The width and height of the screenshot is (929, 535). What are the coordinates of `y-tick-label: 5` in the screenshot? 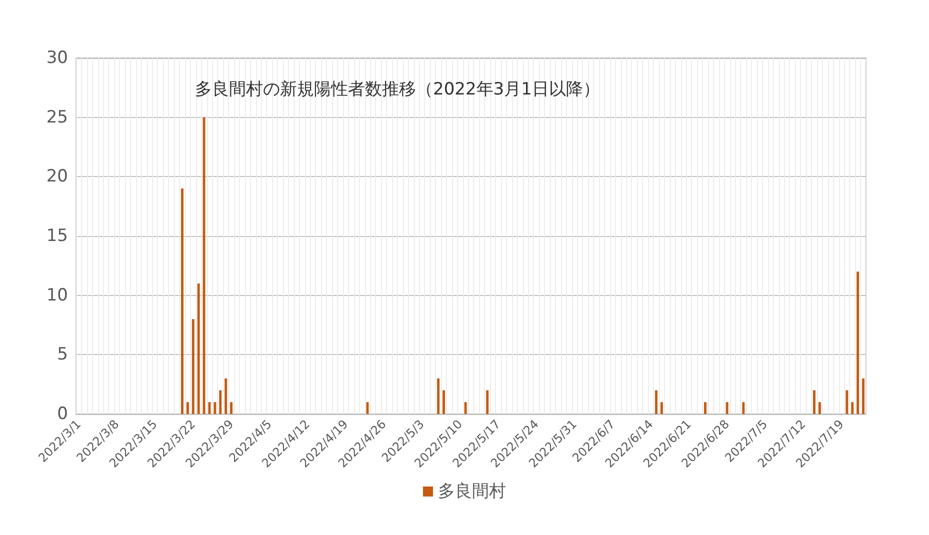 It's located at (62, 354).